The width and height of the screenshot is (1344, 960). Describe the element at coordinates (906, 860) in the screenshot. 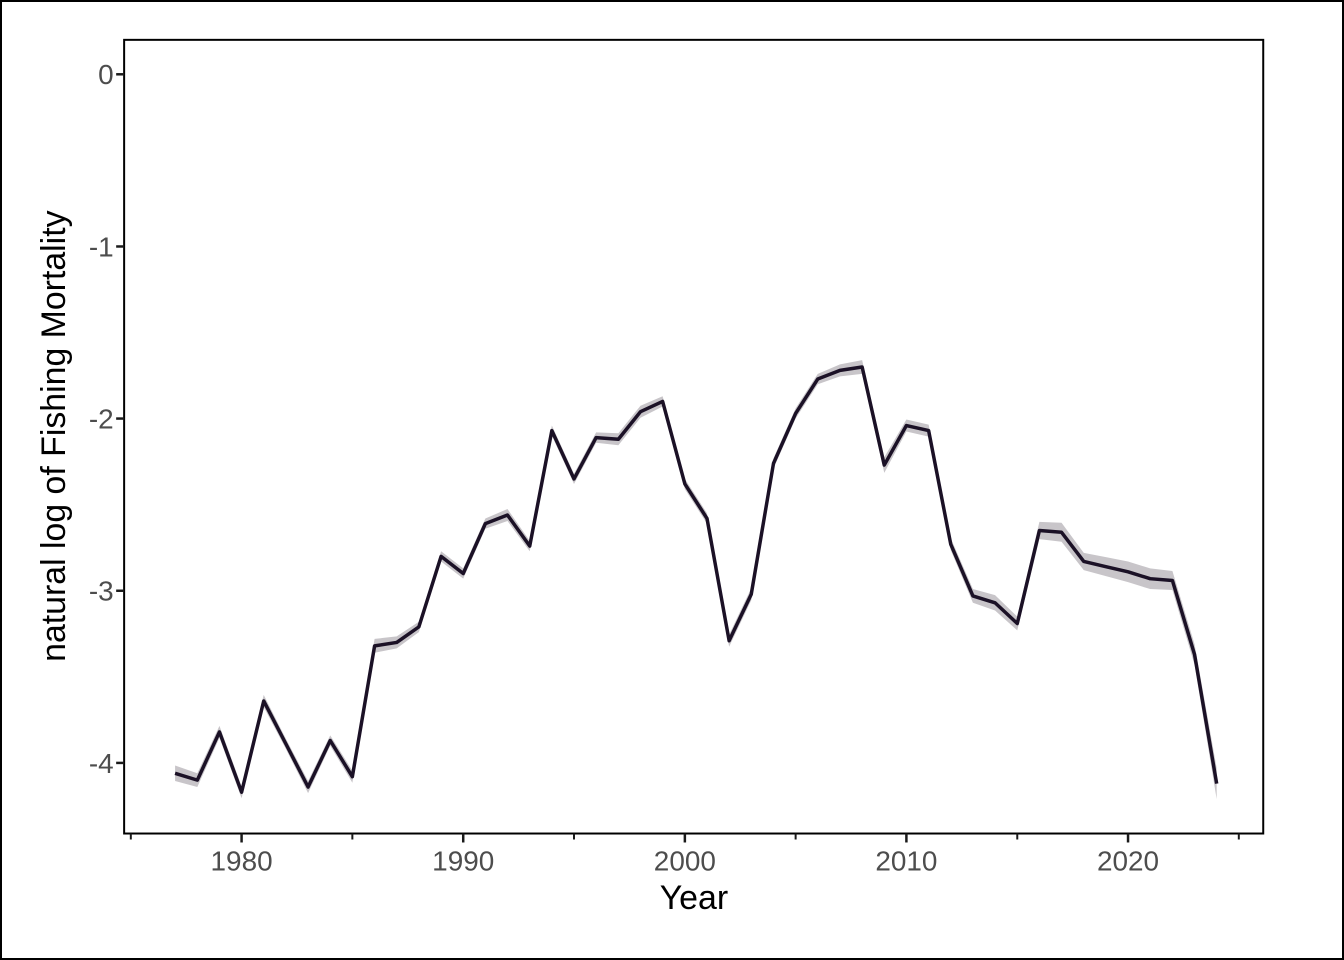

I see `x-tick-label: 2010` at that location.